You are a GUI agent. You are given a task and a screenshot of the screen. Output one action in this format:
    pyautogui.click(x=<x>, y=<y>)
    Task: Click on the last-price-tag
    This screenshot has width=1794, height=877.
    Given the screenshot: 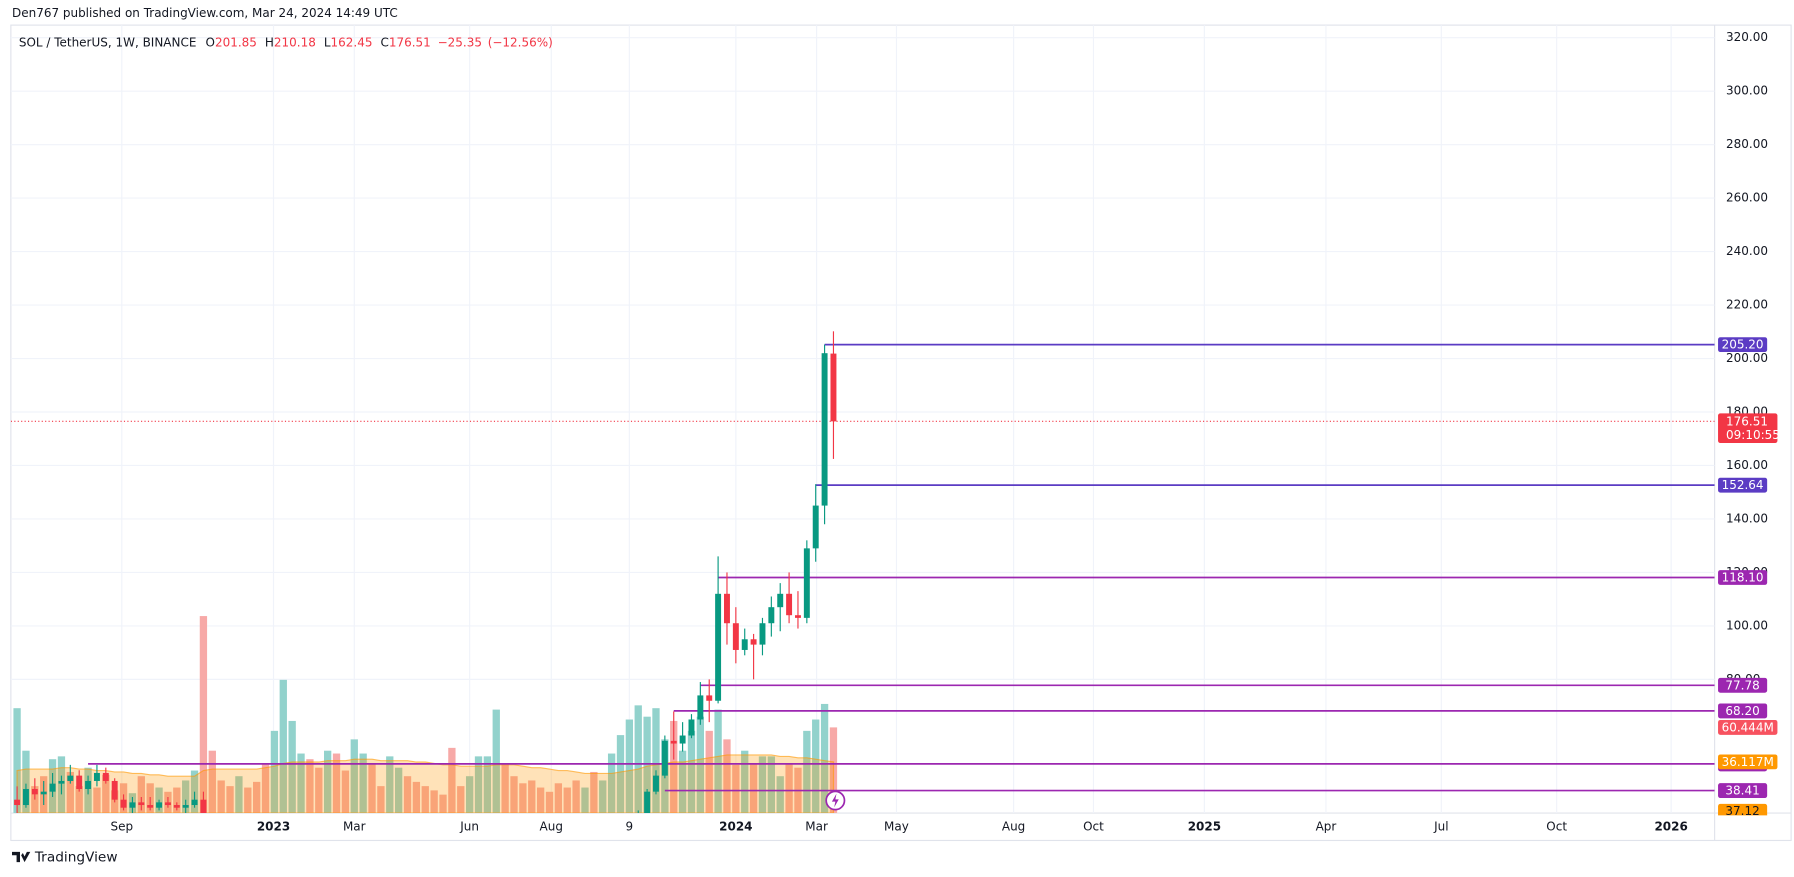 What is the action you would take?
    pyautogui.click(x=1748, y=428)
    